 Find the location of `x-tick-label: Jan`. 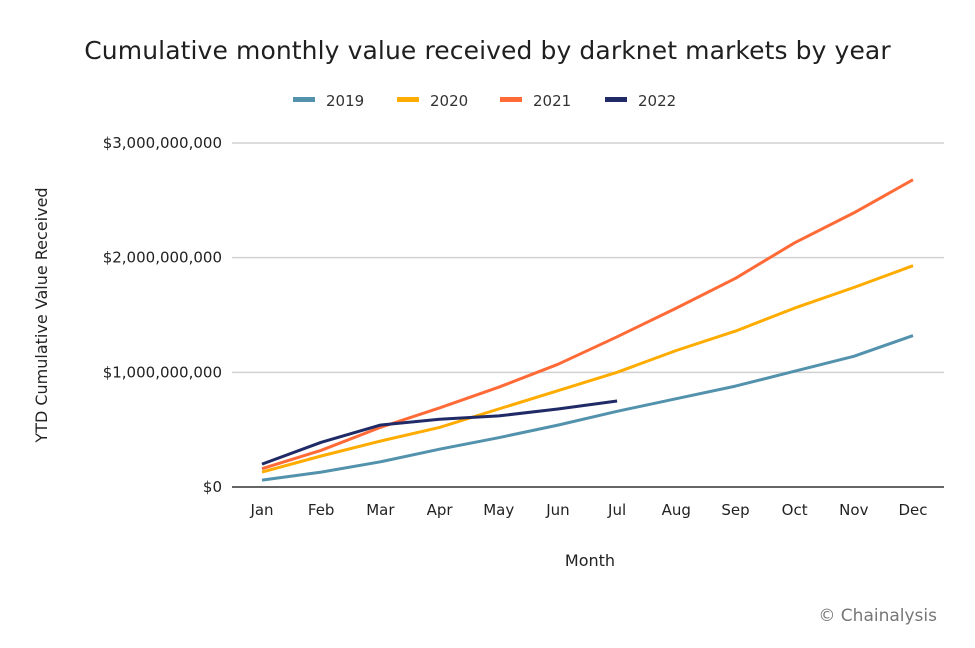

x-tick-label: Jan is located at coordinates (261, 510).